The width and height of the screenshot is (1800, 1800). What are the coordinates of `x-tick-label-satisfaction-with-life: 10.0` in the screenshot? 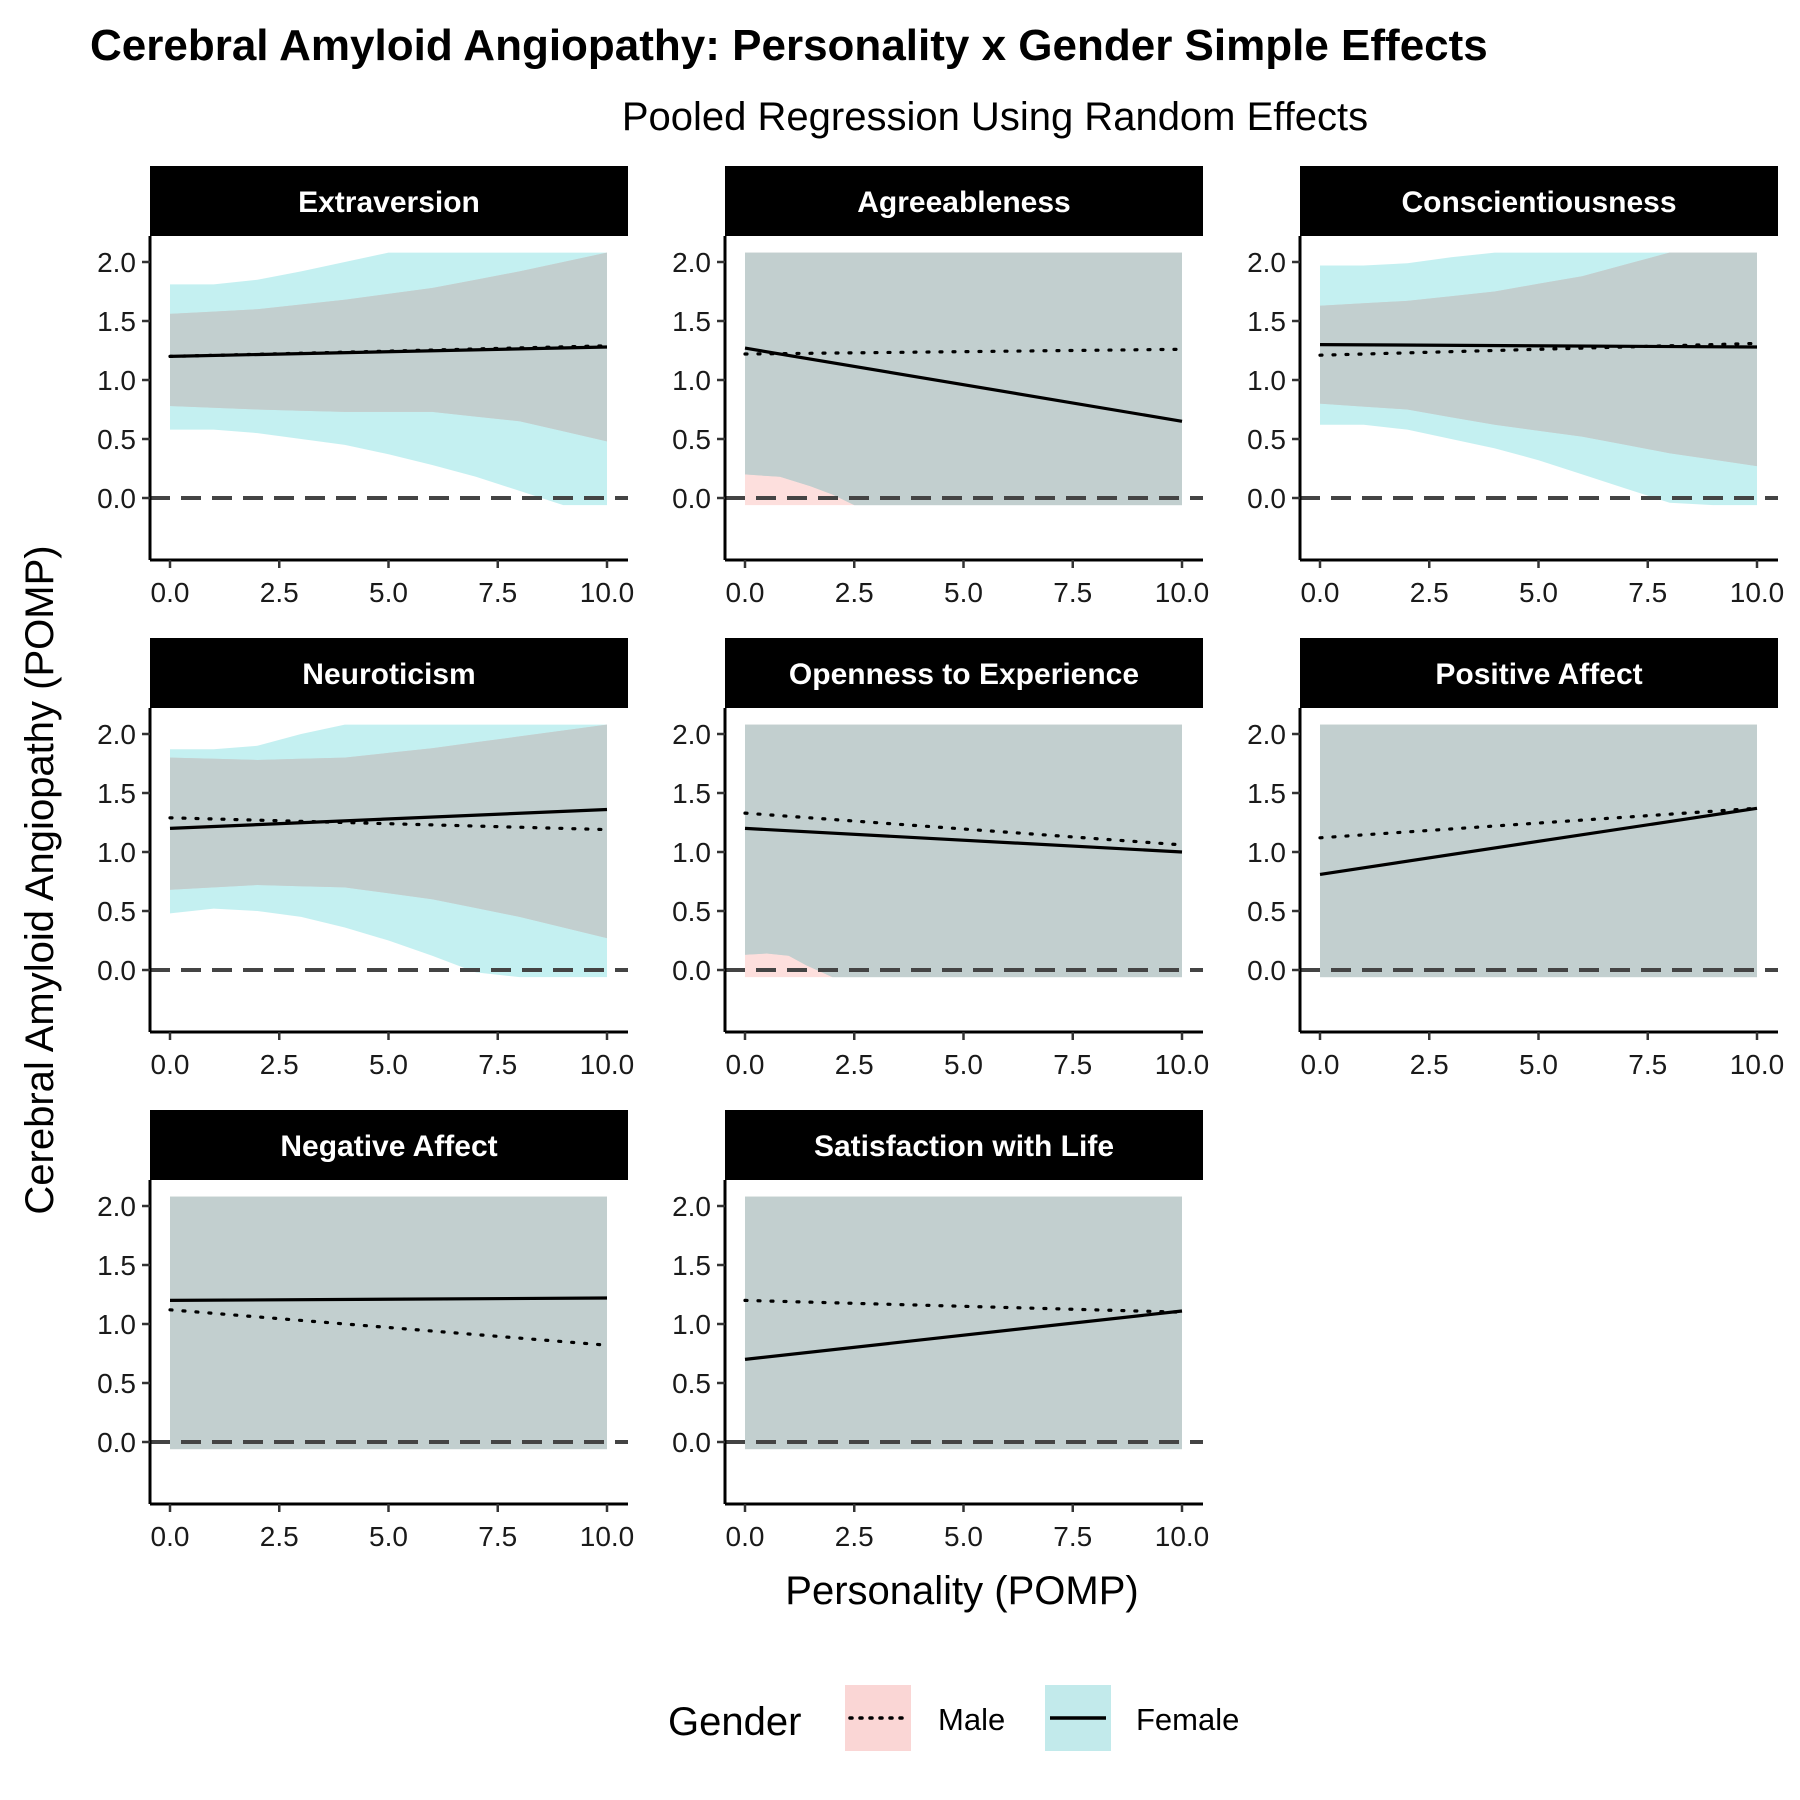 It's located at (1182, 1536).